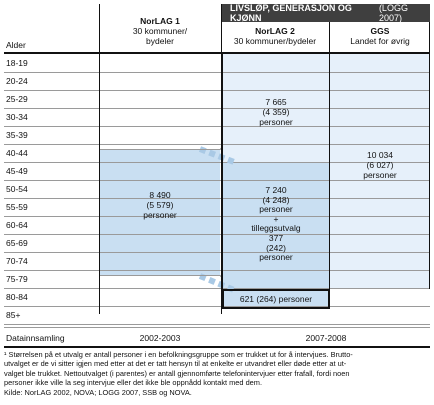 Image resolution: width=434 pixels, height=405 pixels. I want to click on norlag2-border, so click(276, 171).